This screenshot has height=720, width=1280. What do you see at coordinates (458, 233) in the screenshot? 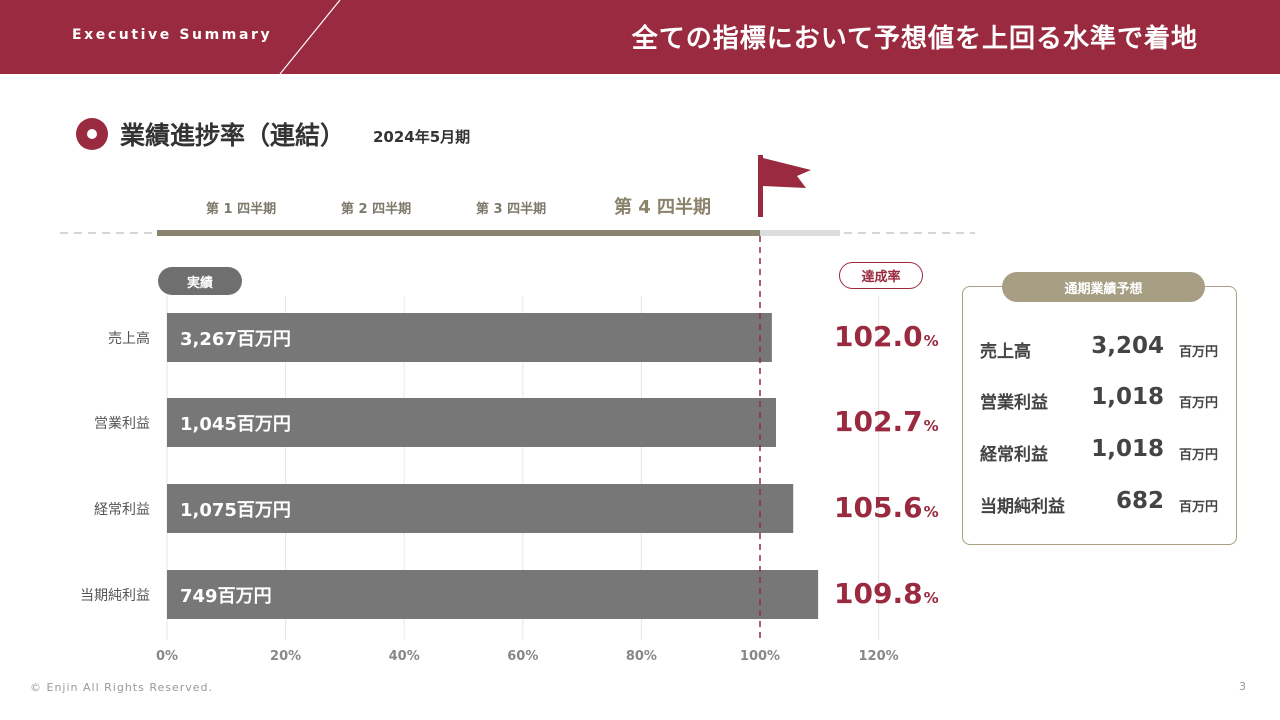
I see `timeline-progress-bar` at bounding box center [458, 233].